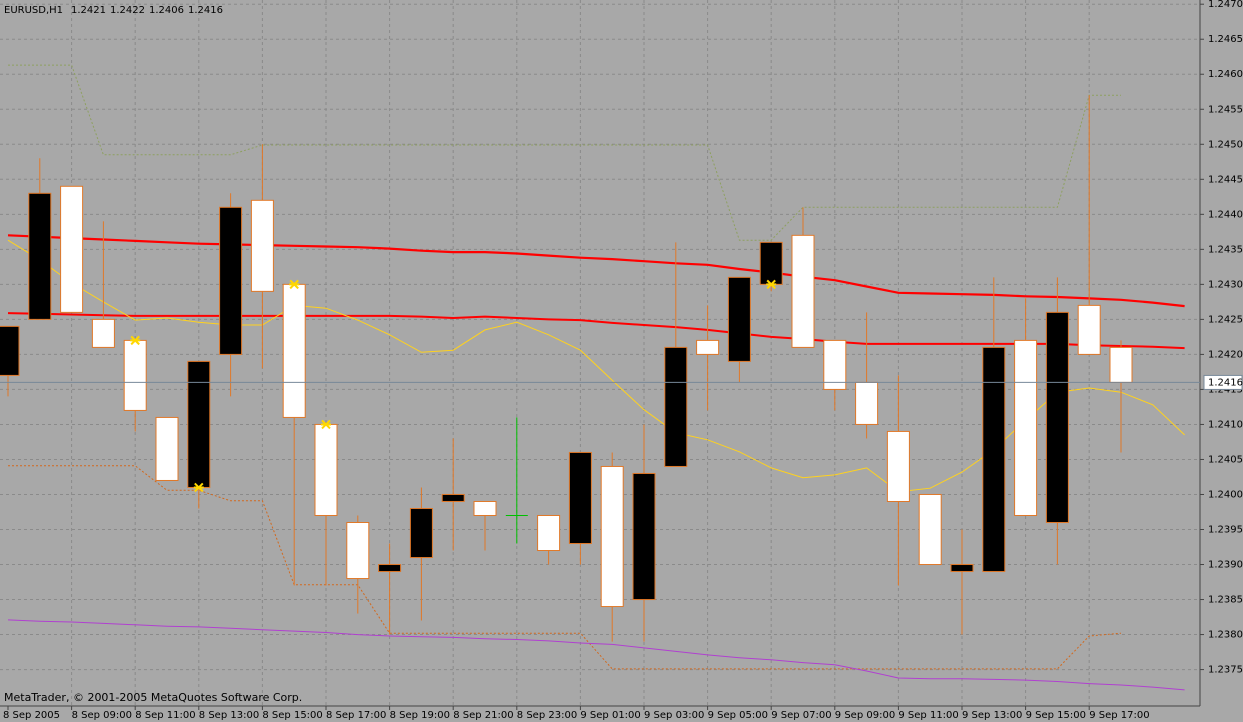  What do you see at coordinates (292, 715) in the screenshot?
I see `x-tick-label: 8 Sep 15:00` at bounding box center [292, 715].